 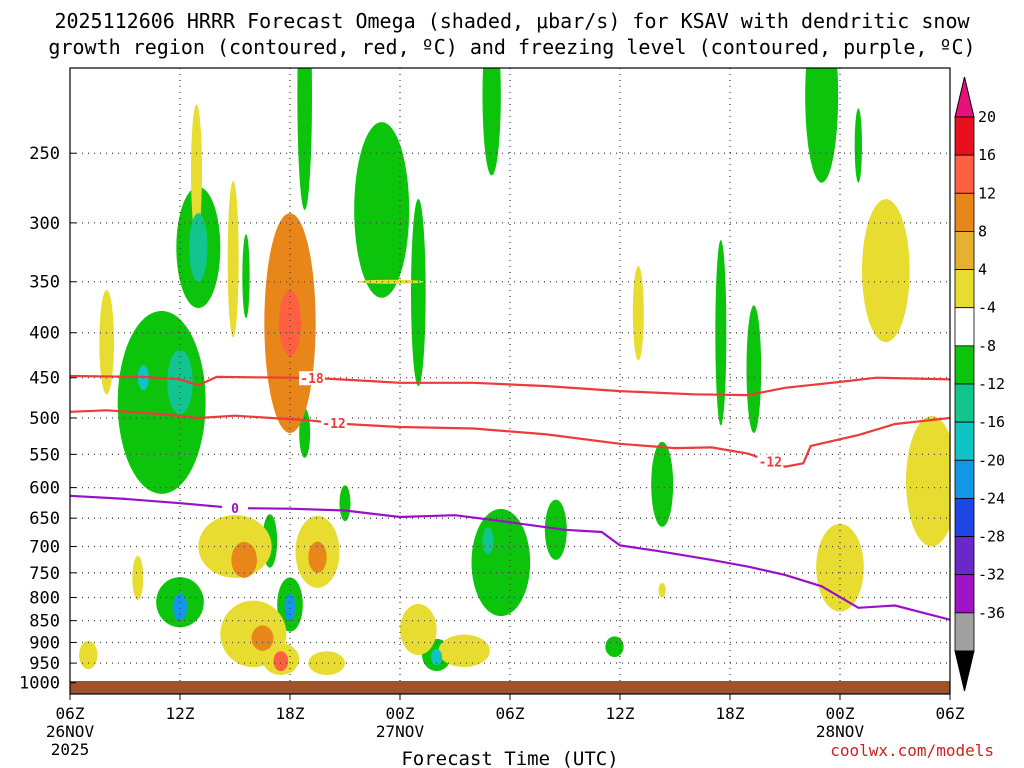 What do you see at coordinates (44, 519) in the screenshot?
I see `y-tick-label: 650` at bounding box center [44, 519].